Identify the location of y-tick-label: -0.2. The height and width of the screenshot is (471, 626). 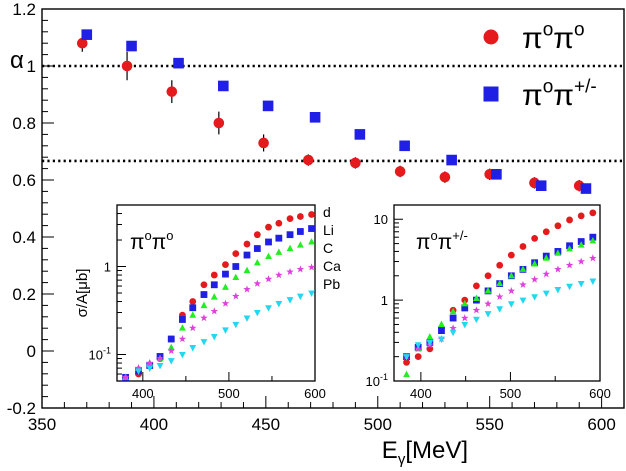
(21, 408).